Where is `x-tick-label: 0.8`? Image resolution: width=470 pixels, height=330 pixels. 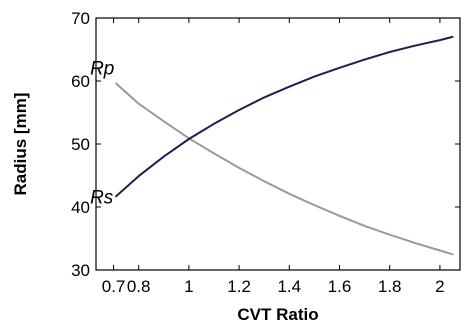
x-tick-label: 0.8 is located at coordinates (139, 286).